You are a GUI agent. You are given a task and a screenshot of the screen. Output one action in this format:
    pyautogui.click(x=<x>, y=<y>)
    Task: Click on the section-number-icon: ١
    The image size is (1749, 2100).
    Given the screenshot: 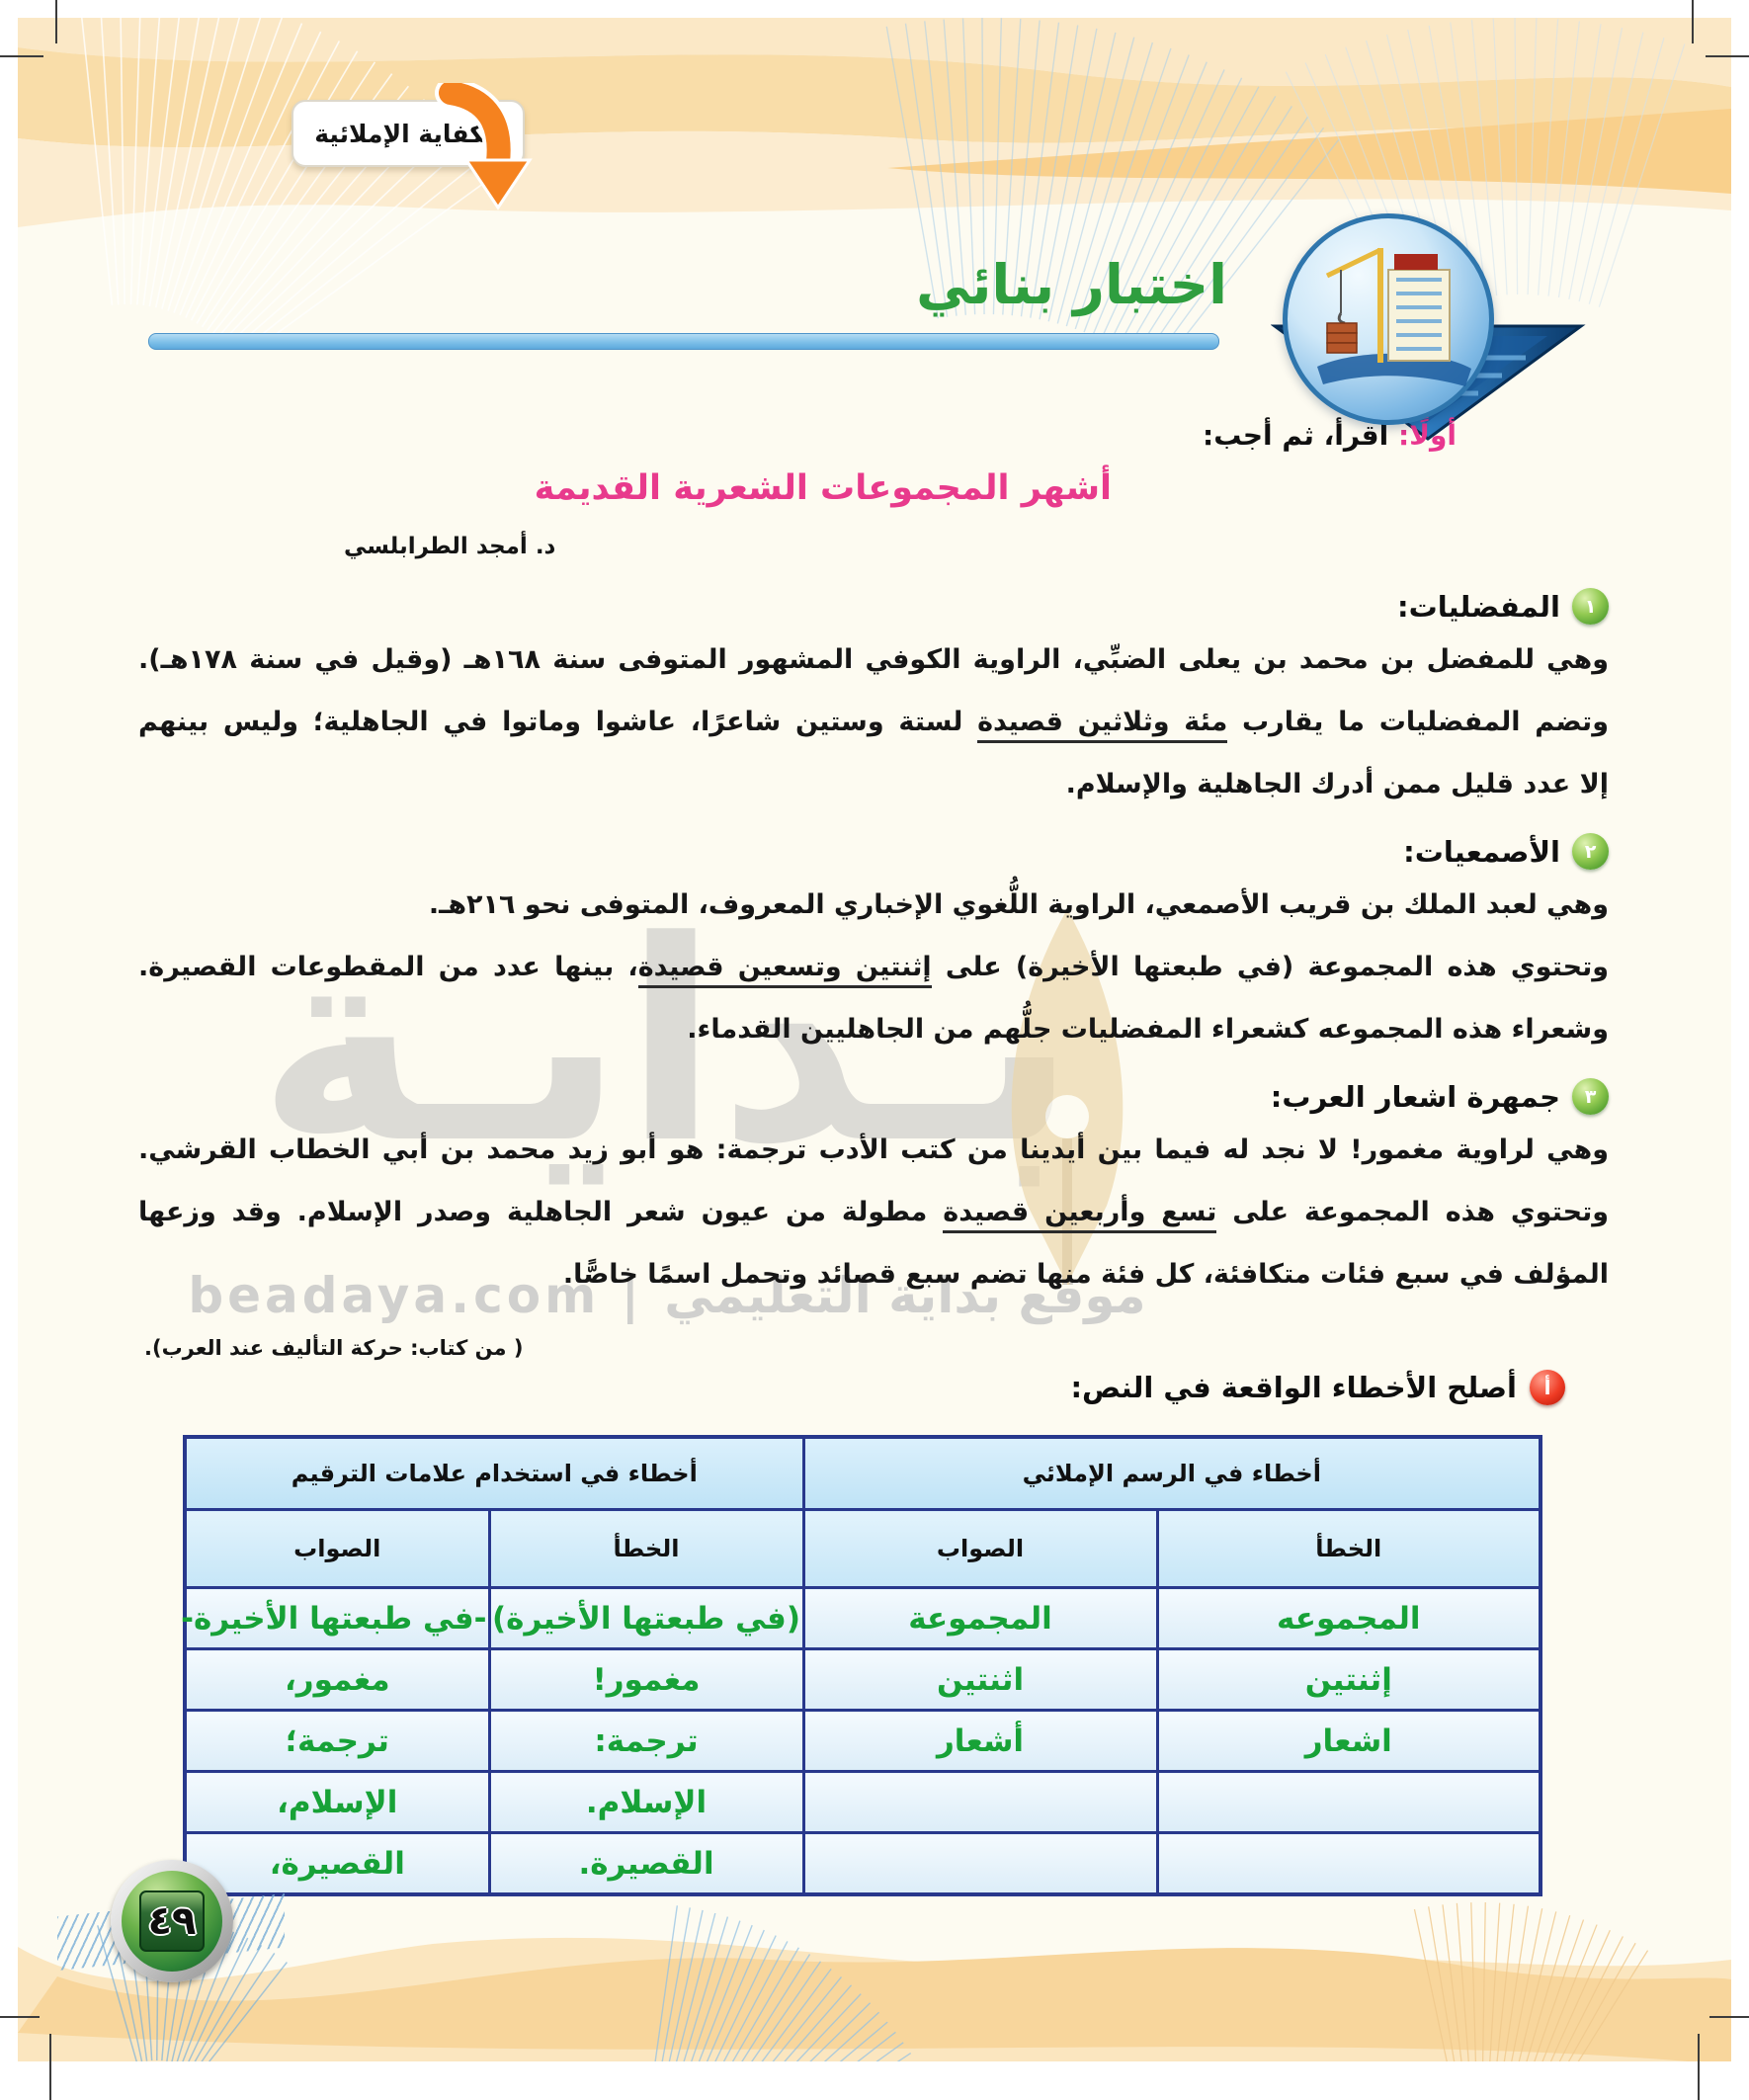 What is the action you would take?
    pyautogui.click(x=1591, y=606)
    